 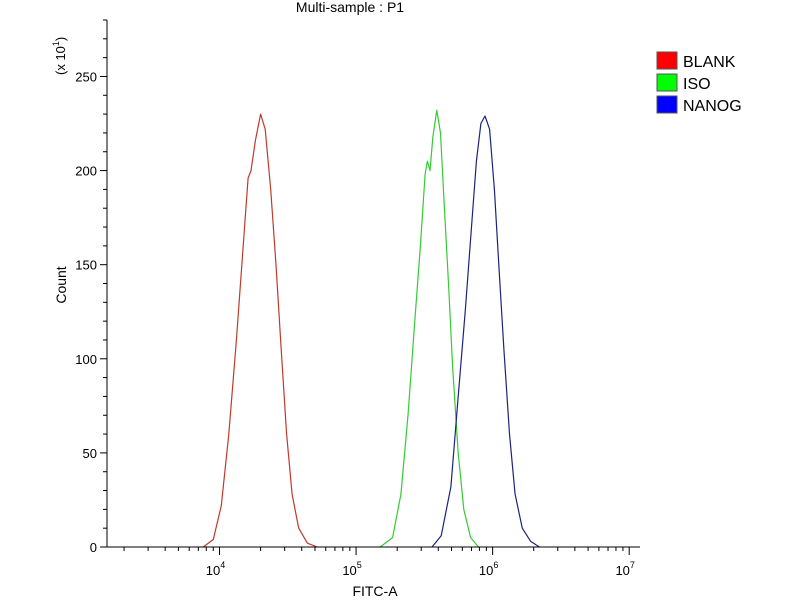 I want to click on legend-swatch-iso, so click(x=667, y=82).